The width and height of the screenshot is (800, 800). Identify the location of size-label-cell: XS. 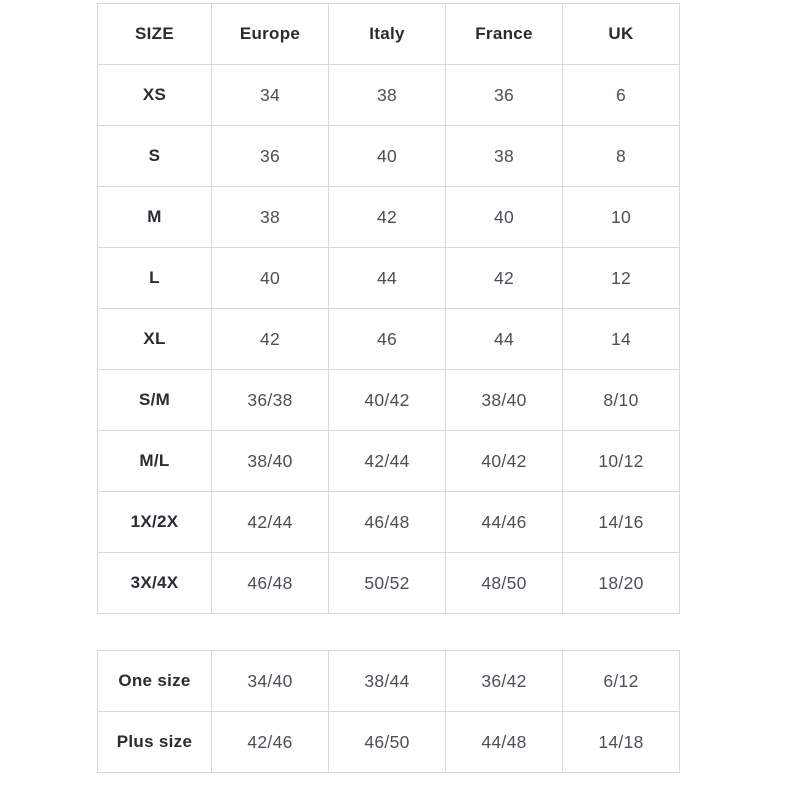
(154, 95).